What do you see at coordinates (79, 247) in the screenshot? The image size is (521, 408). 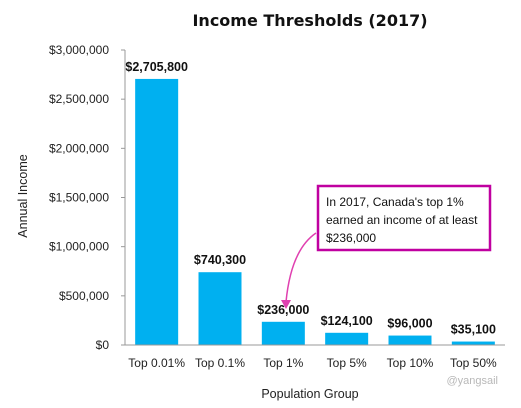 I see `y-tick-label: $1,000,000` at bounding box center [79, 247].